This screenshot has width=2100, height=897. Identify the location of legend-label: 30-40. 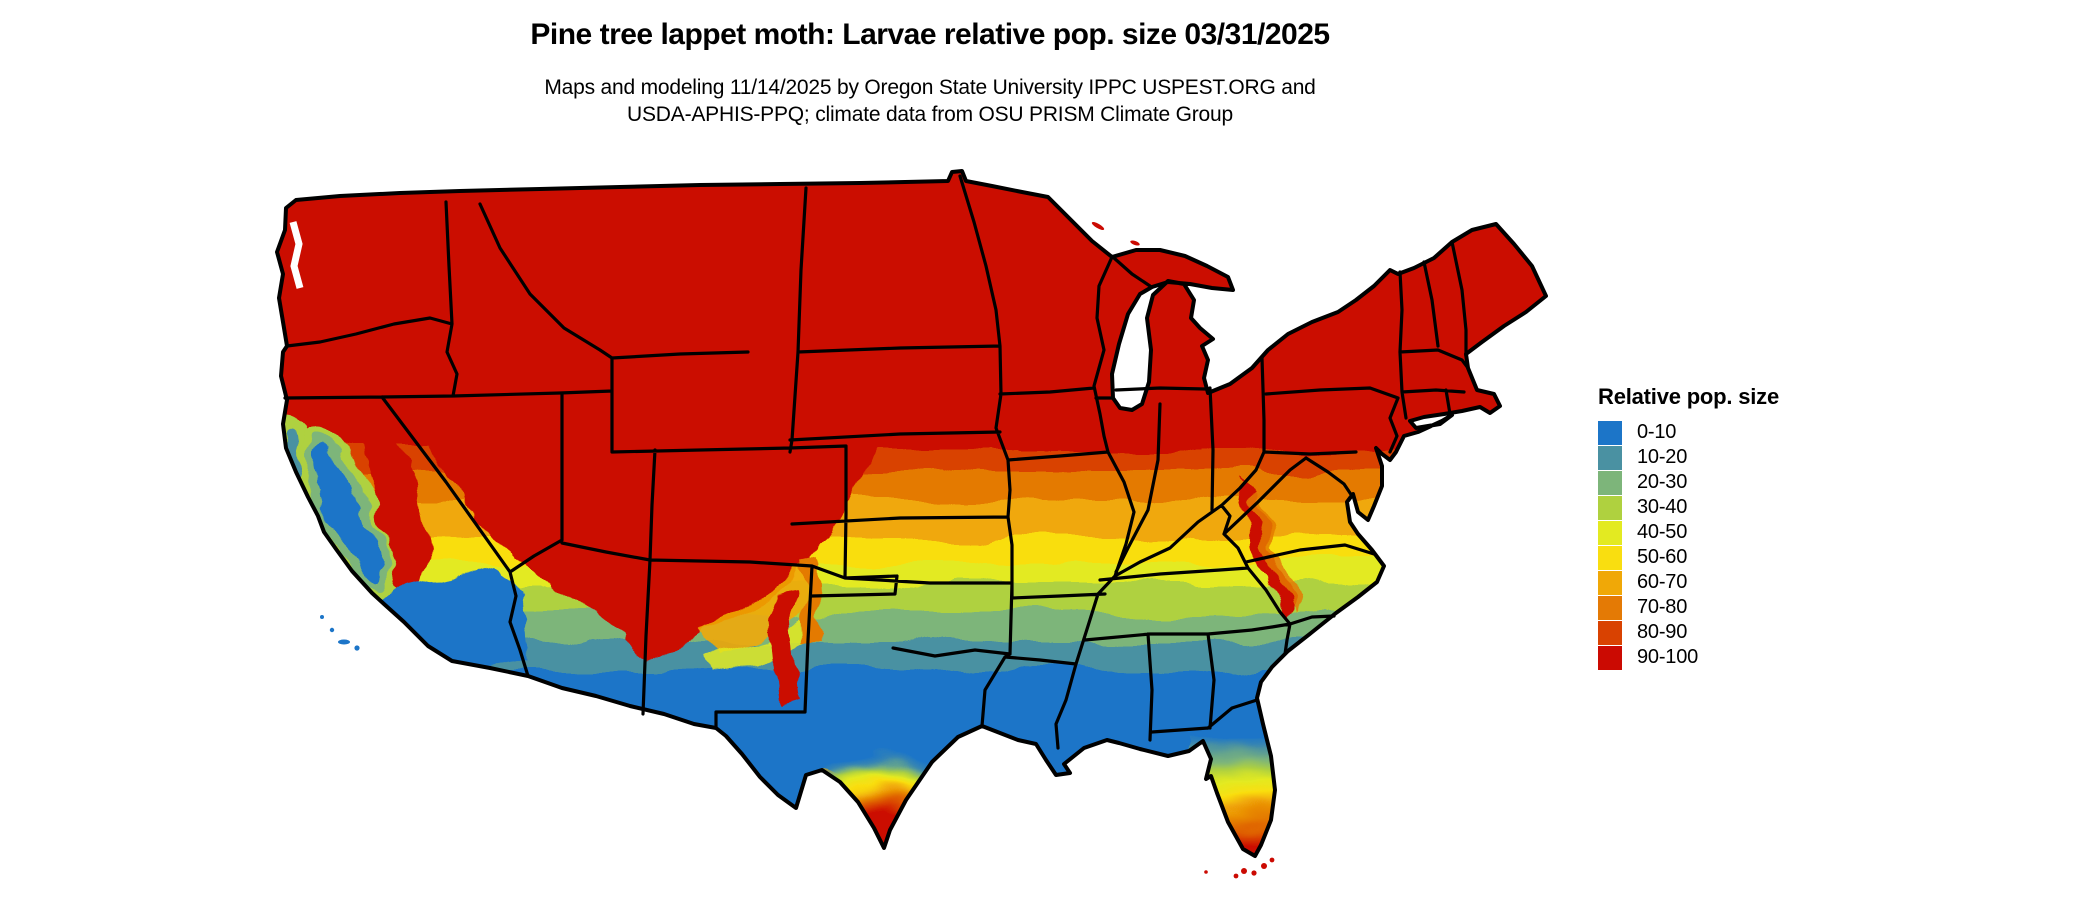
(1662, 507).